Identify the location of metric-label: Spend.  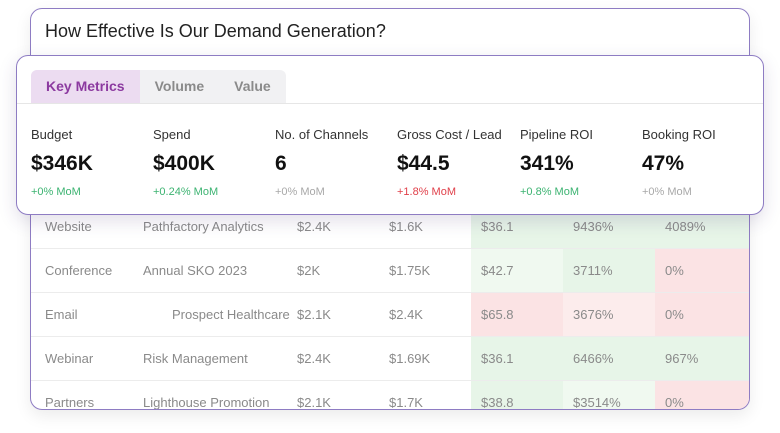
(172, 134).